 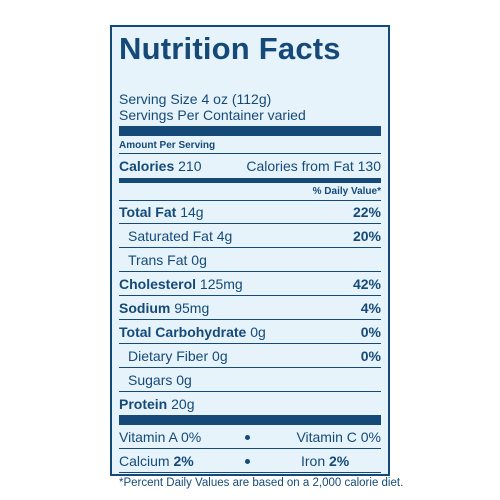 I want to click on vitamin-row: Calcium 2% Iron 2%, so click(x=250, y=463).